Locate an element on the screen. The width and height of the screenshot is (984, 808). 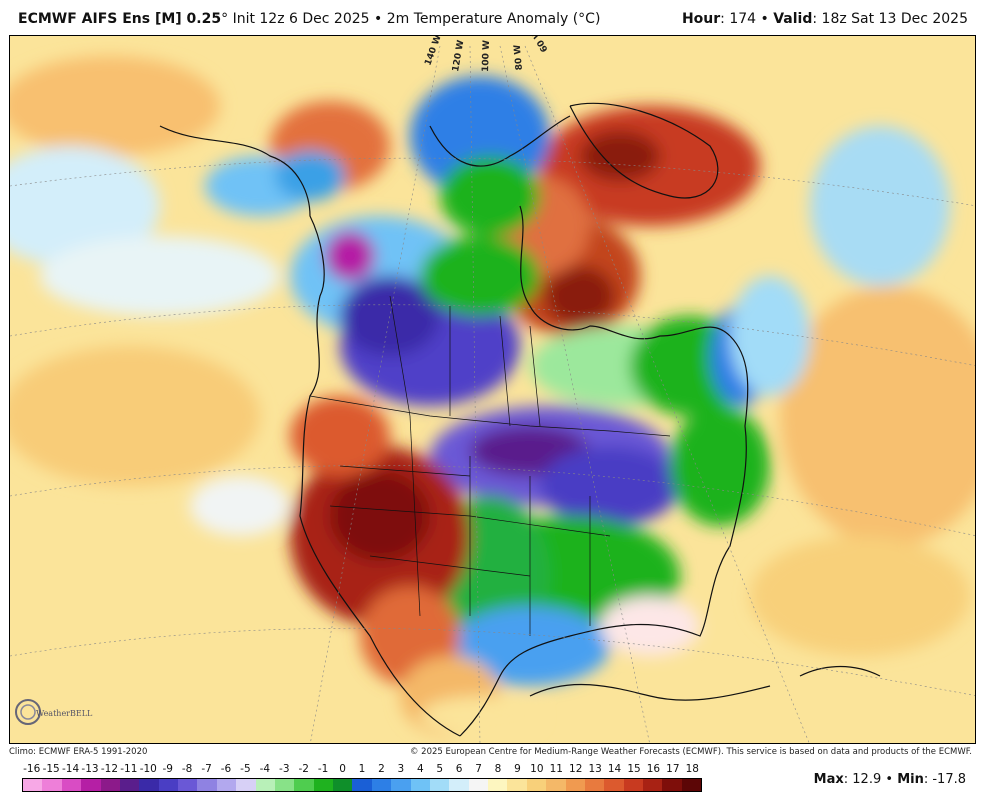
hour-value: : 174 is located at coordinates (738, 19).